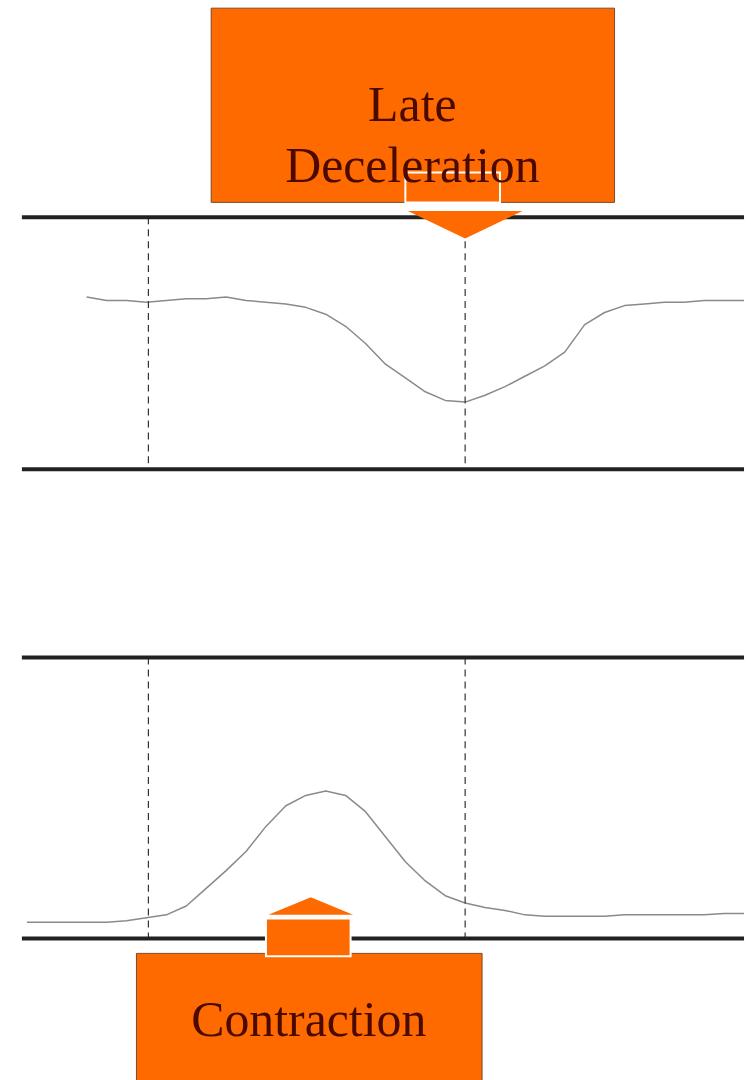 This screenshot has width=751, height=1080. Describe the element at coordinates (412, 135) in the screenshot. I see `text: Late Deceleration` at that location.